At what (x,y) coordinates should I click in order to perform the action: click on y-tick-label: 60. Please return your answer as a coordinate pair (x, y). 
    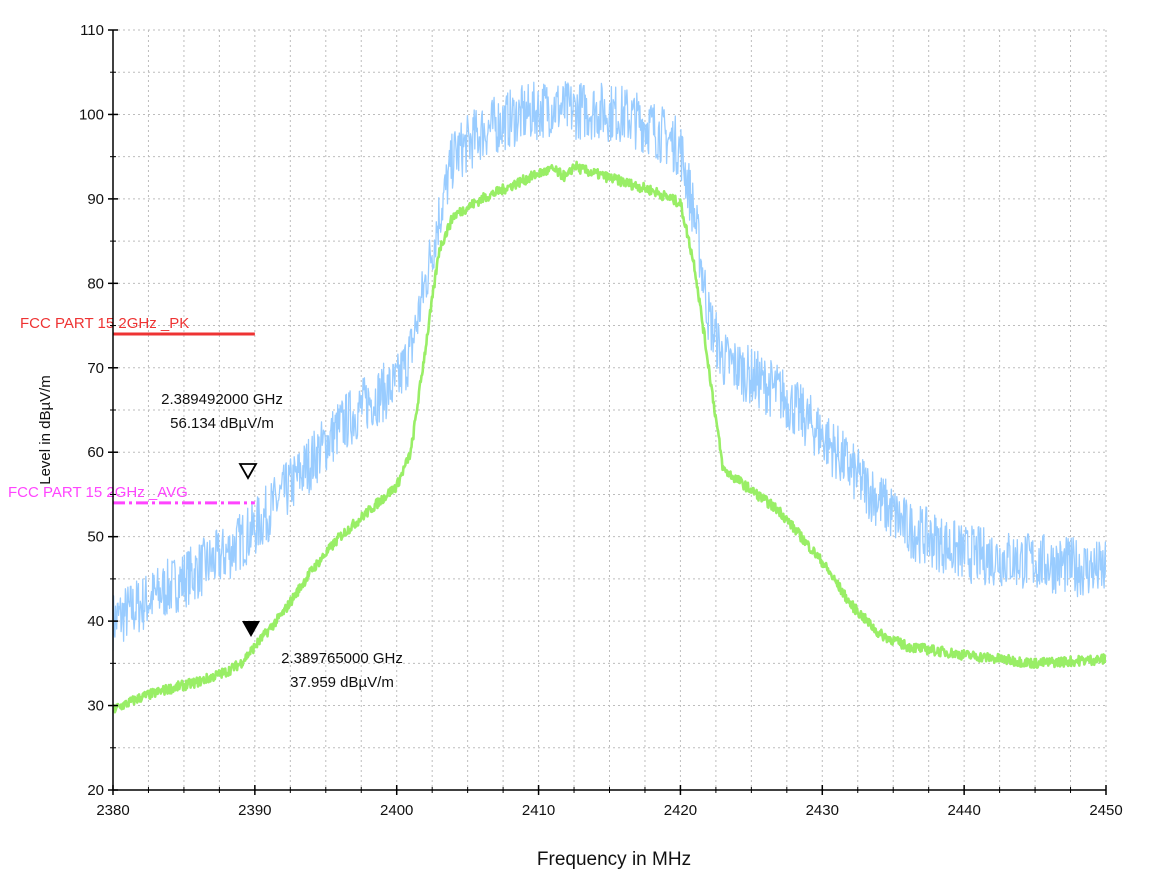
    Looking at the image, I should click on (95, 452).